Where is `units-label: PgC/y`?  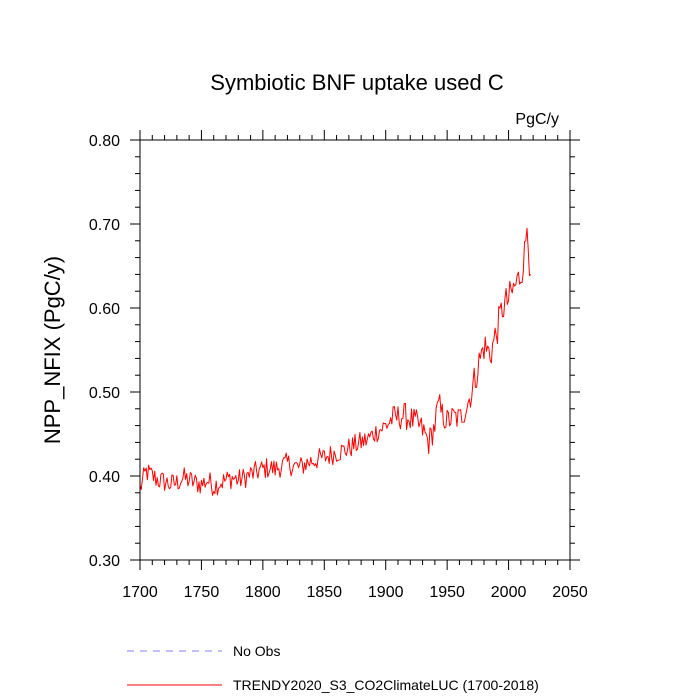 units-label: PgC/y is located at coordinates (537, 119).